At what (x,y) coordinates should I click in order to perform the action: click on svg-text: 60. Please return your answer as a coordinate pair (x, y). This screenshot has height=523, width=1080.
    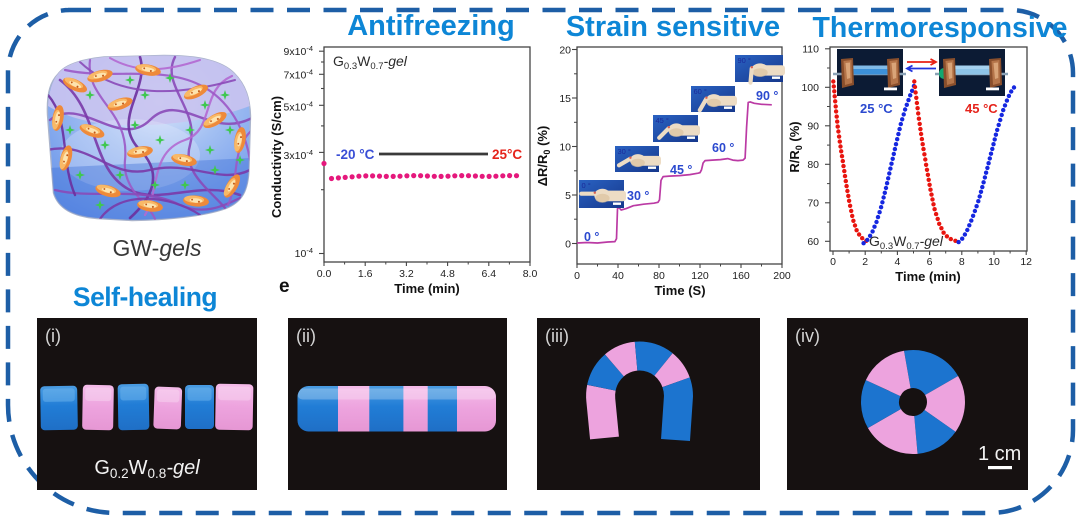
    Looking at the image, I should click on (813, 242).